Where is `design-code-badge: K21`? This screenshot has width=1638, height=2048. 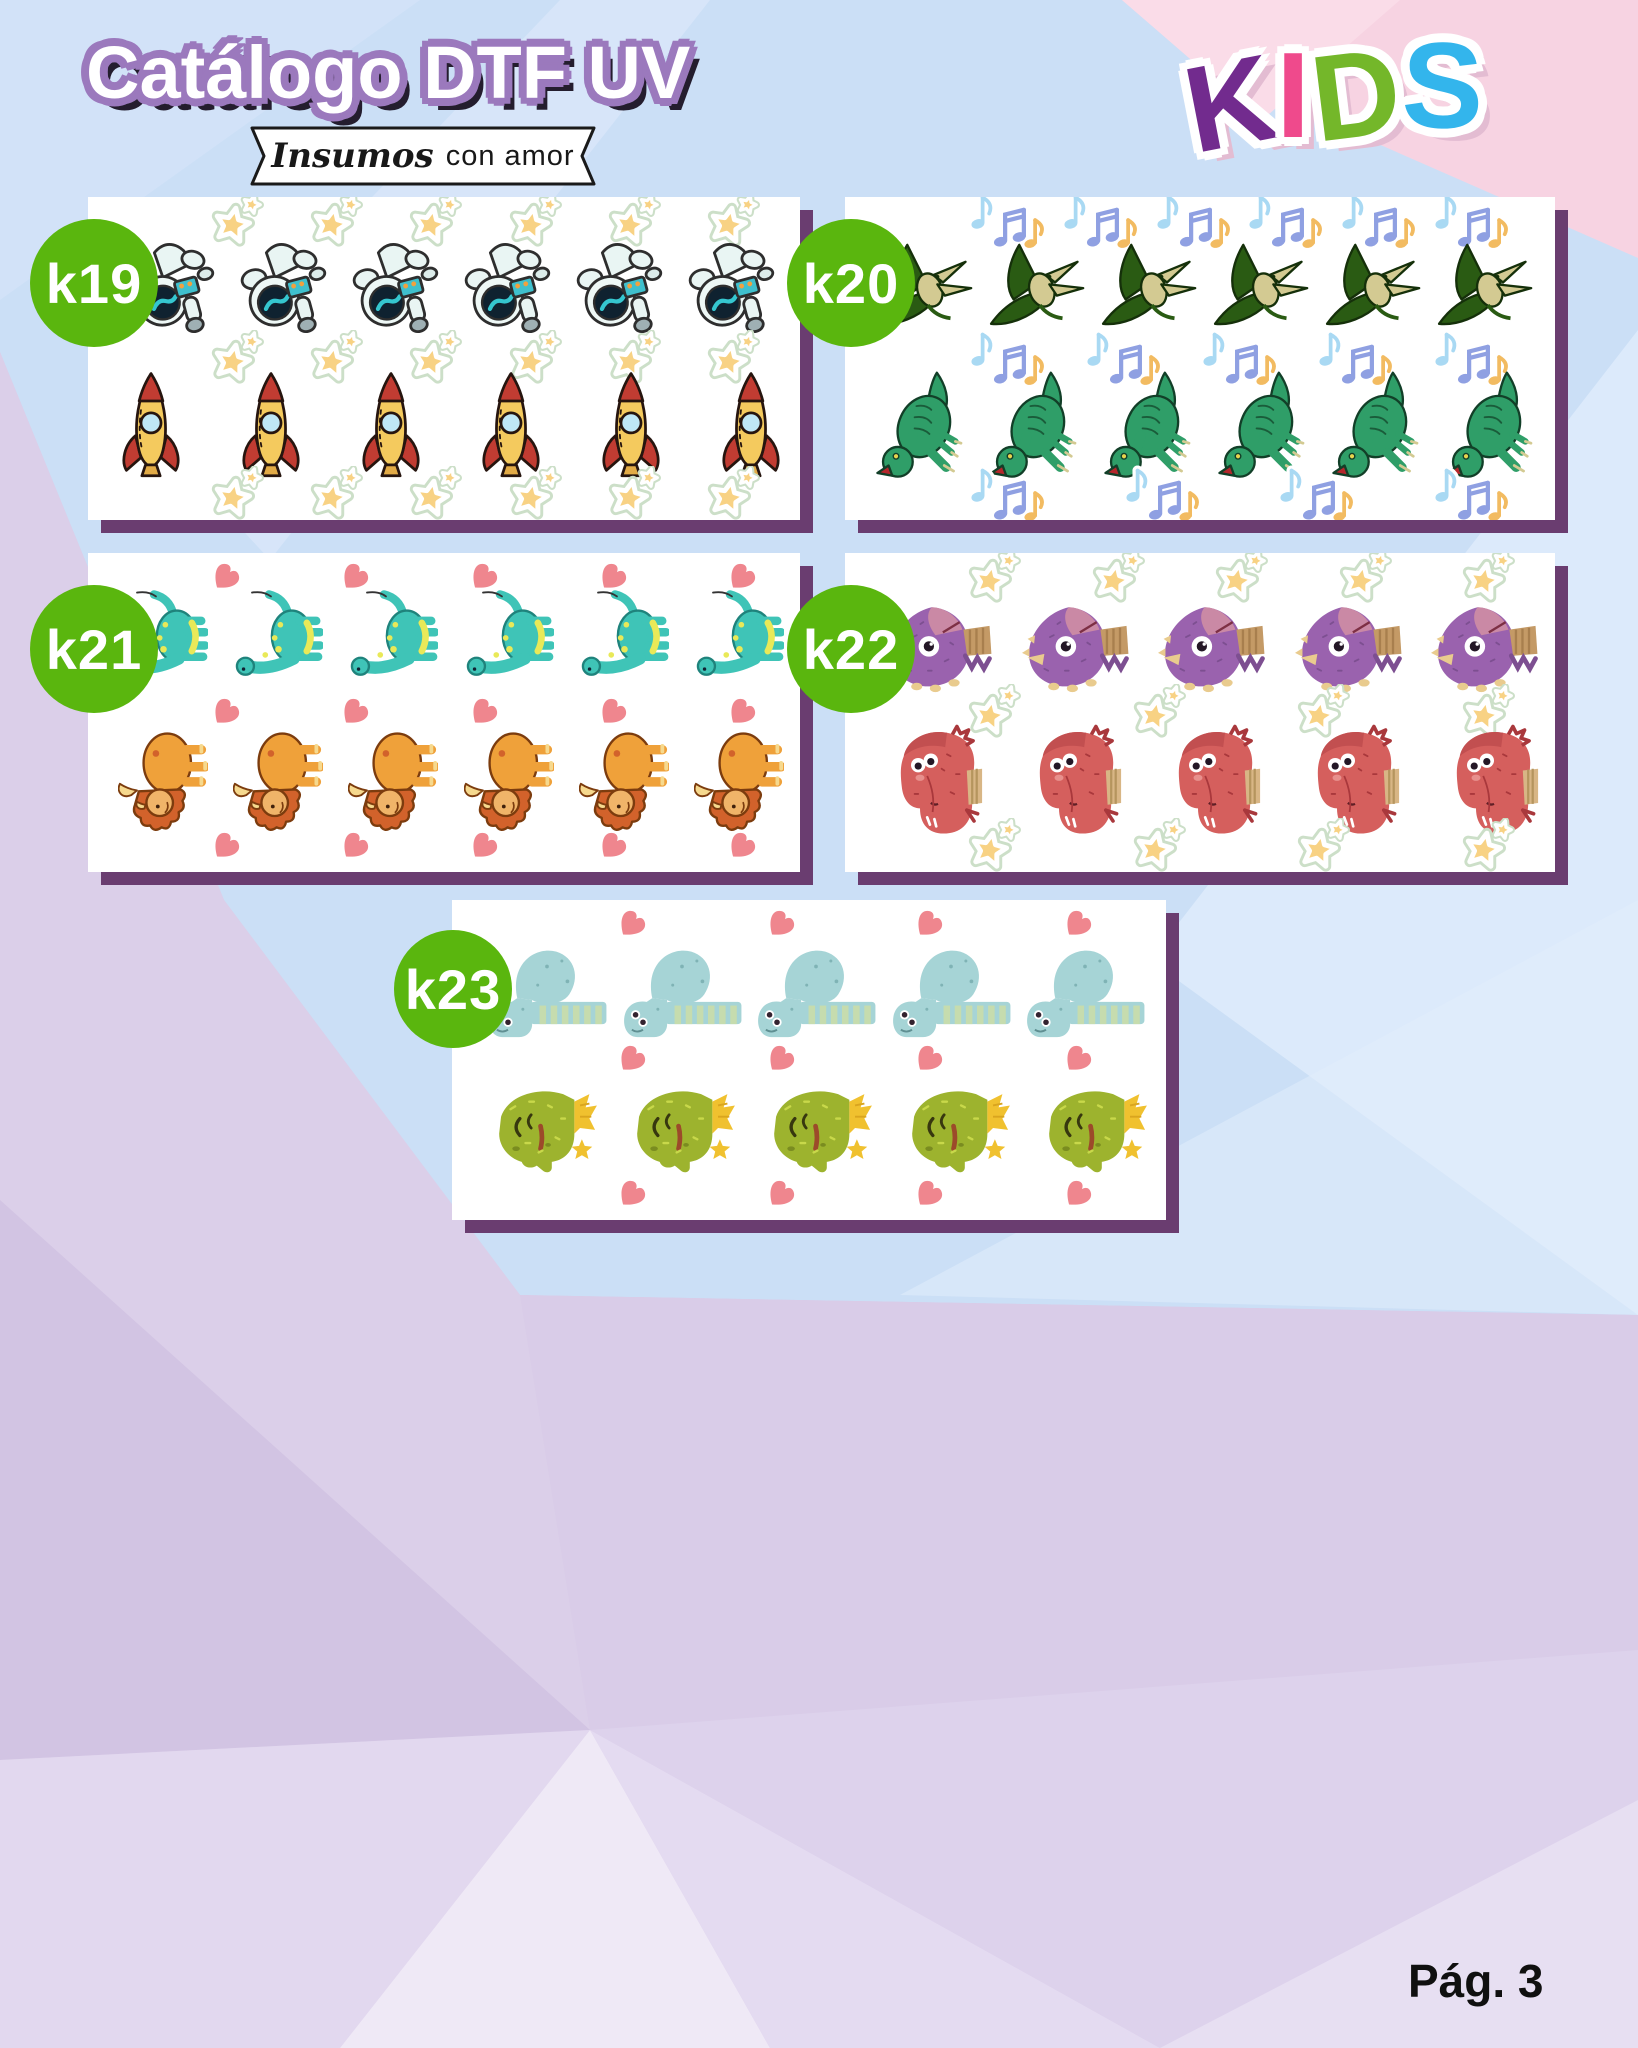 design-code-badge: K21 is located at coordinates (94, 649).